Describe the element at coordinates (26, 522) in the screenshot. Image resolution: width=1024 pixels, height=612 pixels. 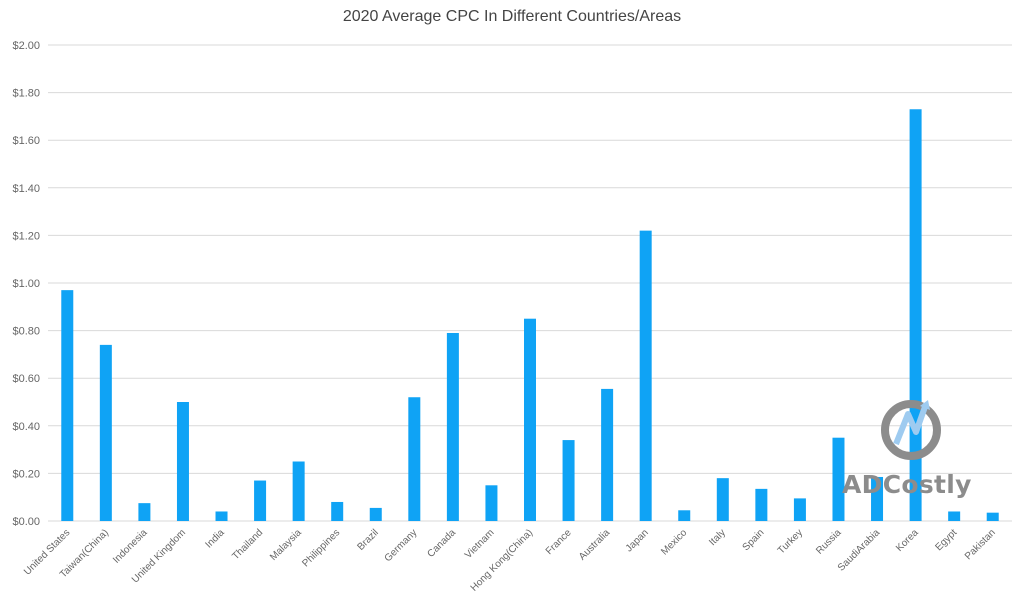
I see `y-tick-label: $0.00` at that location.